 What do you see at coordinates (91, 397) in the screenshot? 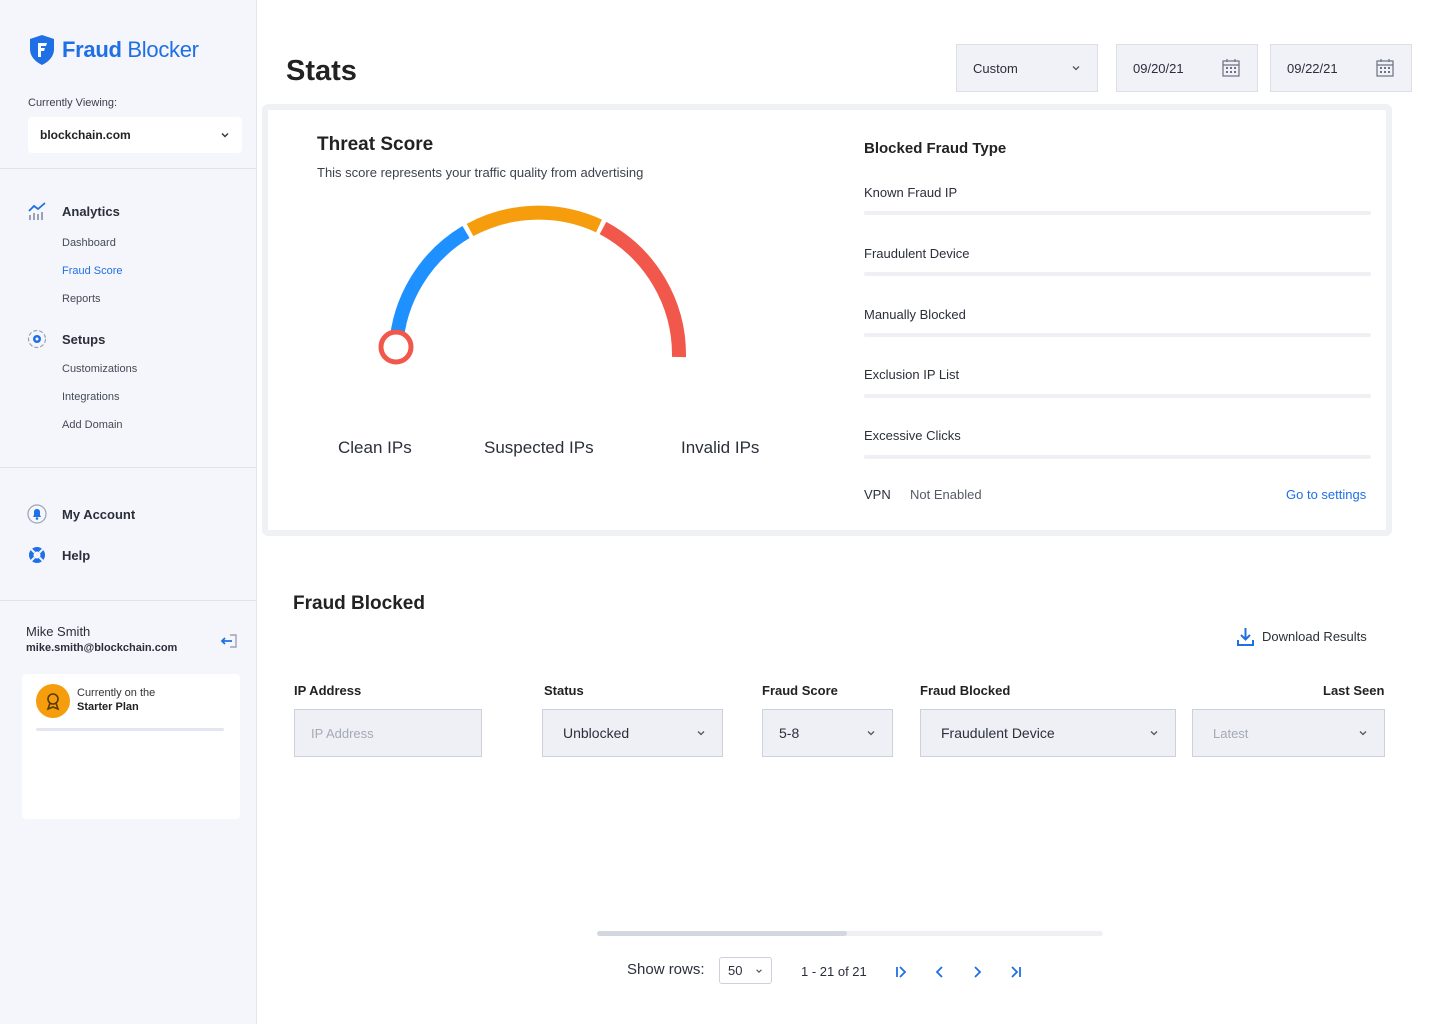
I see `nav-integrations: Integrations` at bounding box center [91, 397].